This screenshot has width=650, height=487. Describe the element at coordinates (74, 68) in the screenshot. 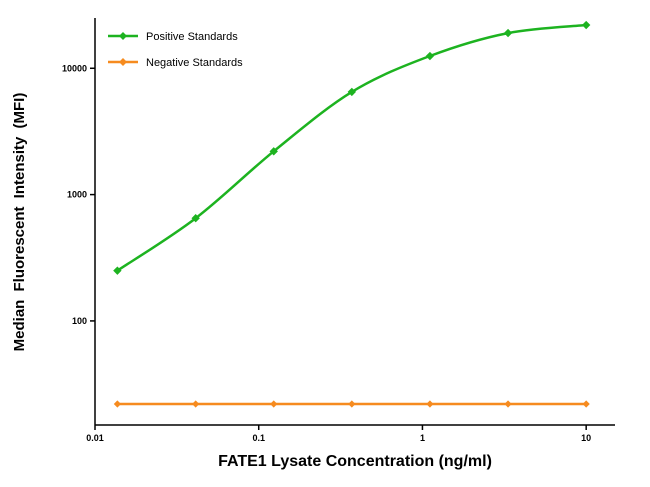

I see `y-tick-label: 10000` at that location.